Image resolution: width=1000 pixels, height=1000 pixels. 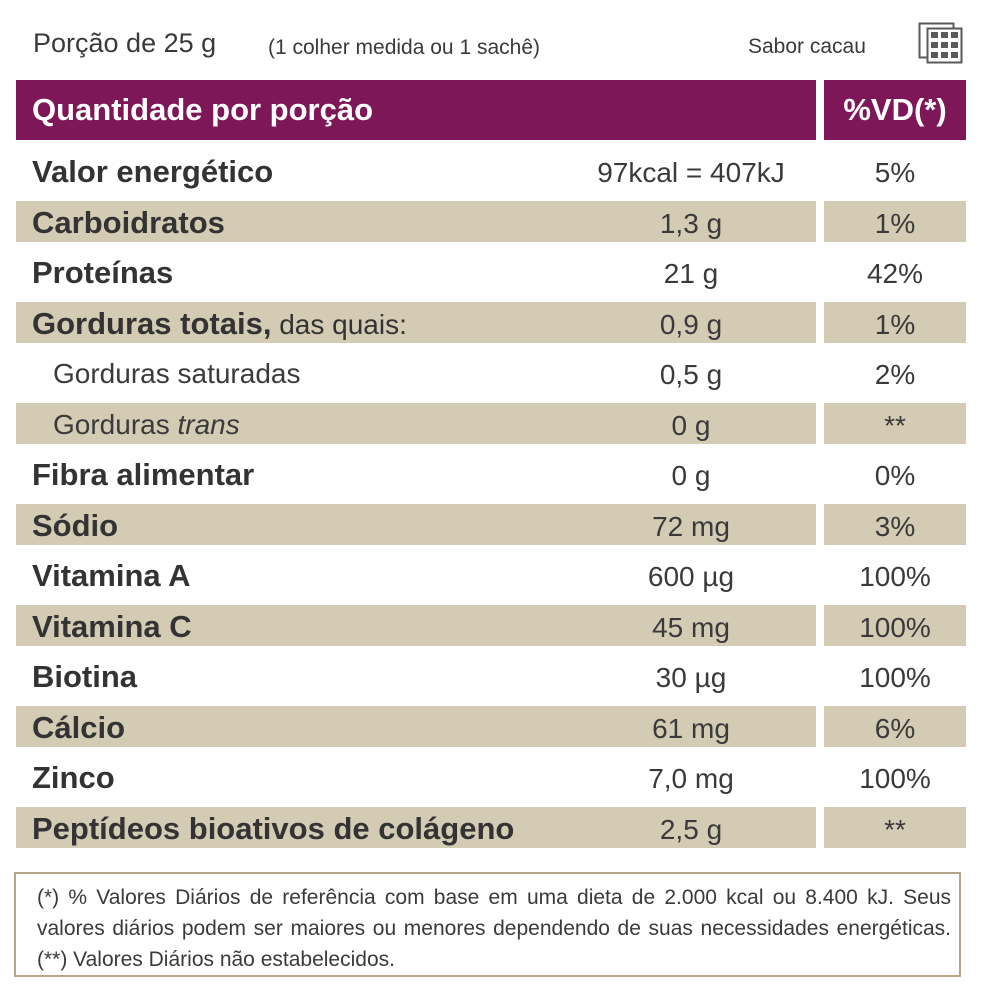 I want to click on header-vd: %VD(*), so click(x=895, y=109).